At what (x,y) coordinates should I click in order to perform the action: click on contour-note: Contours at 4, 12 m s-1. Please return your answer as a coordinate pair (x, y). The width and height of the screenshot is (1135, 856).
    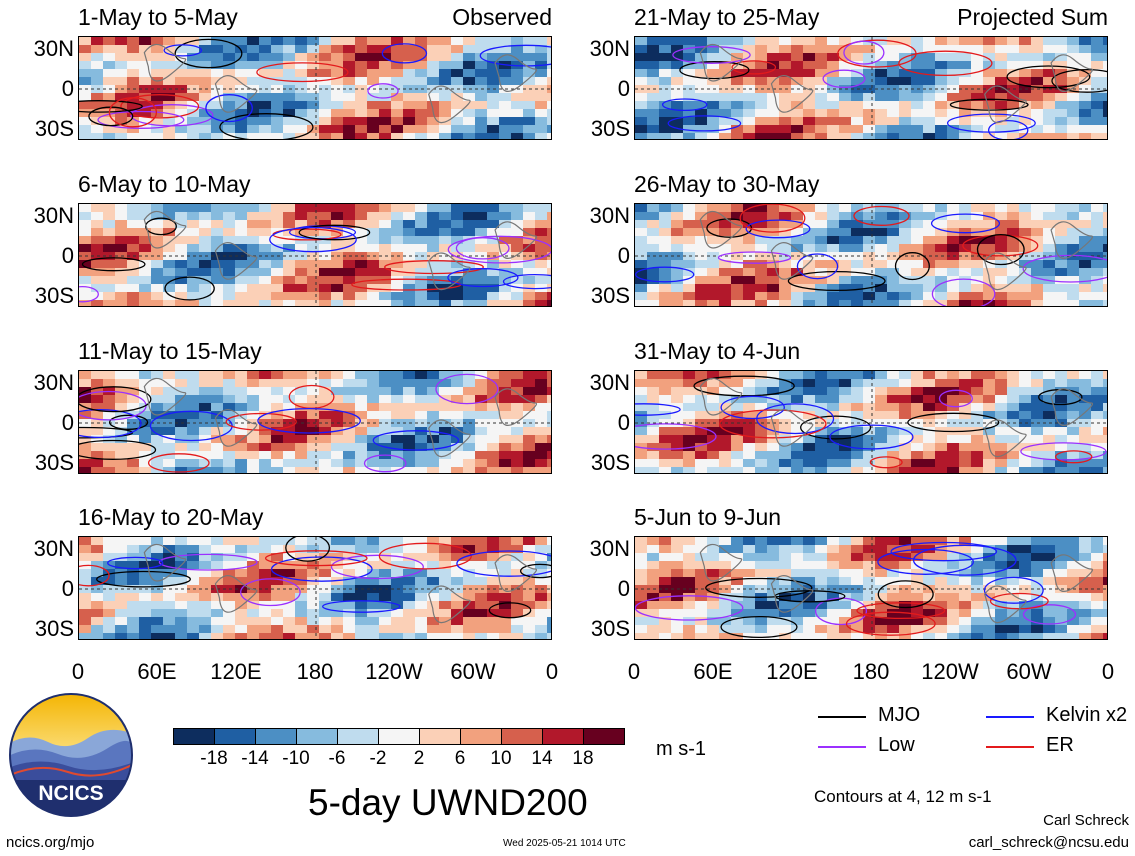
    Looking at the image, I should click on (903, 796).